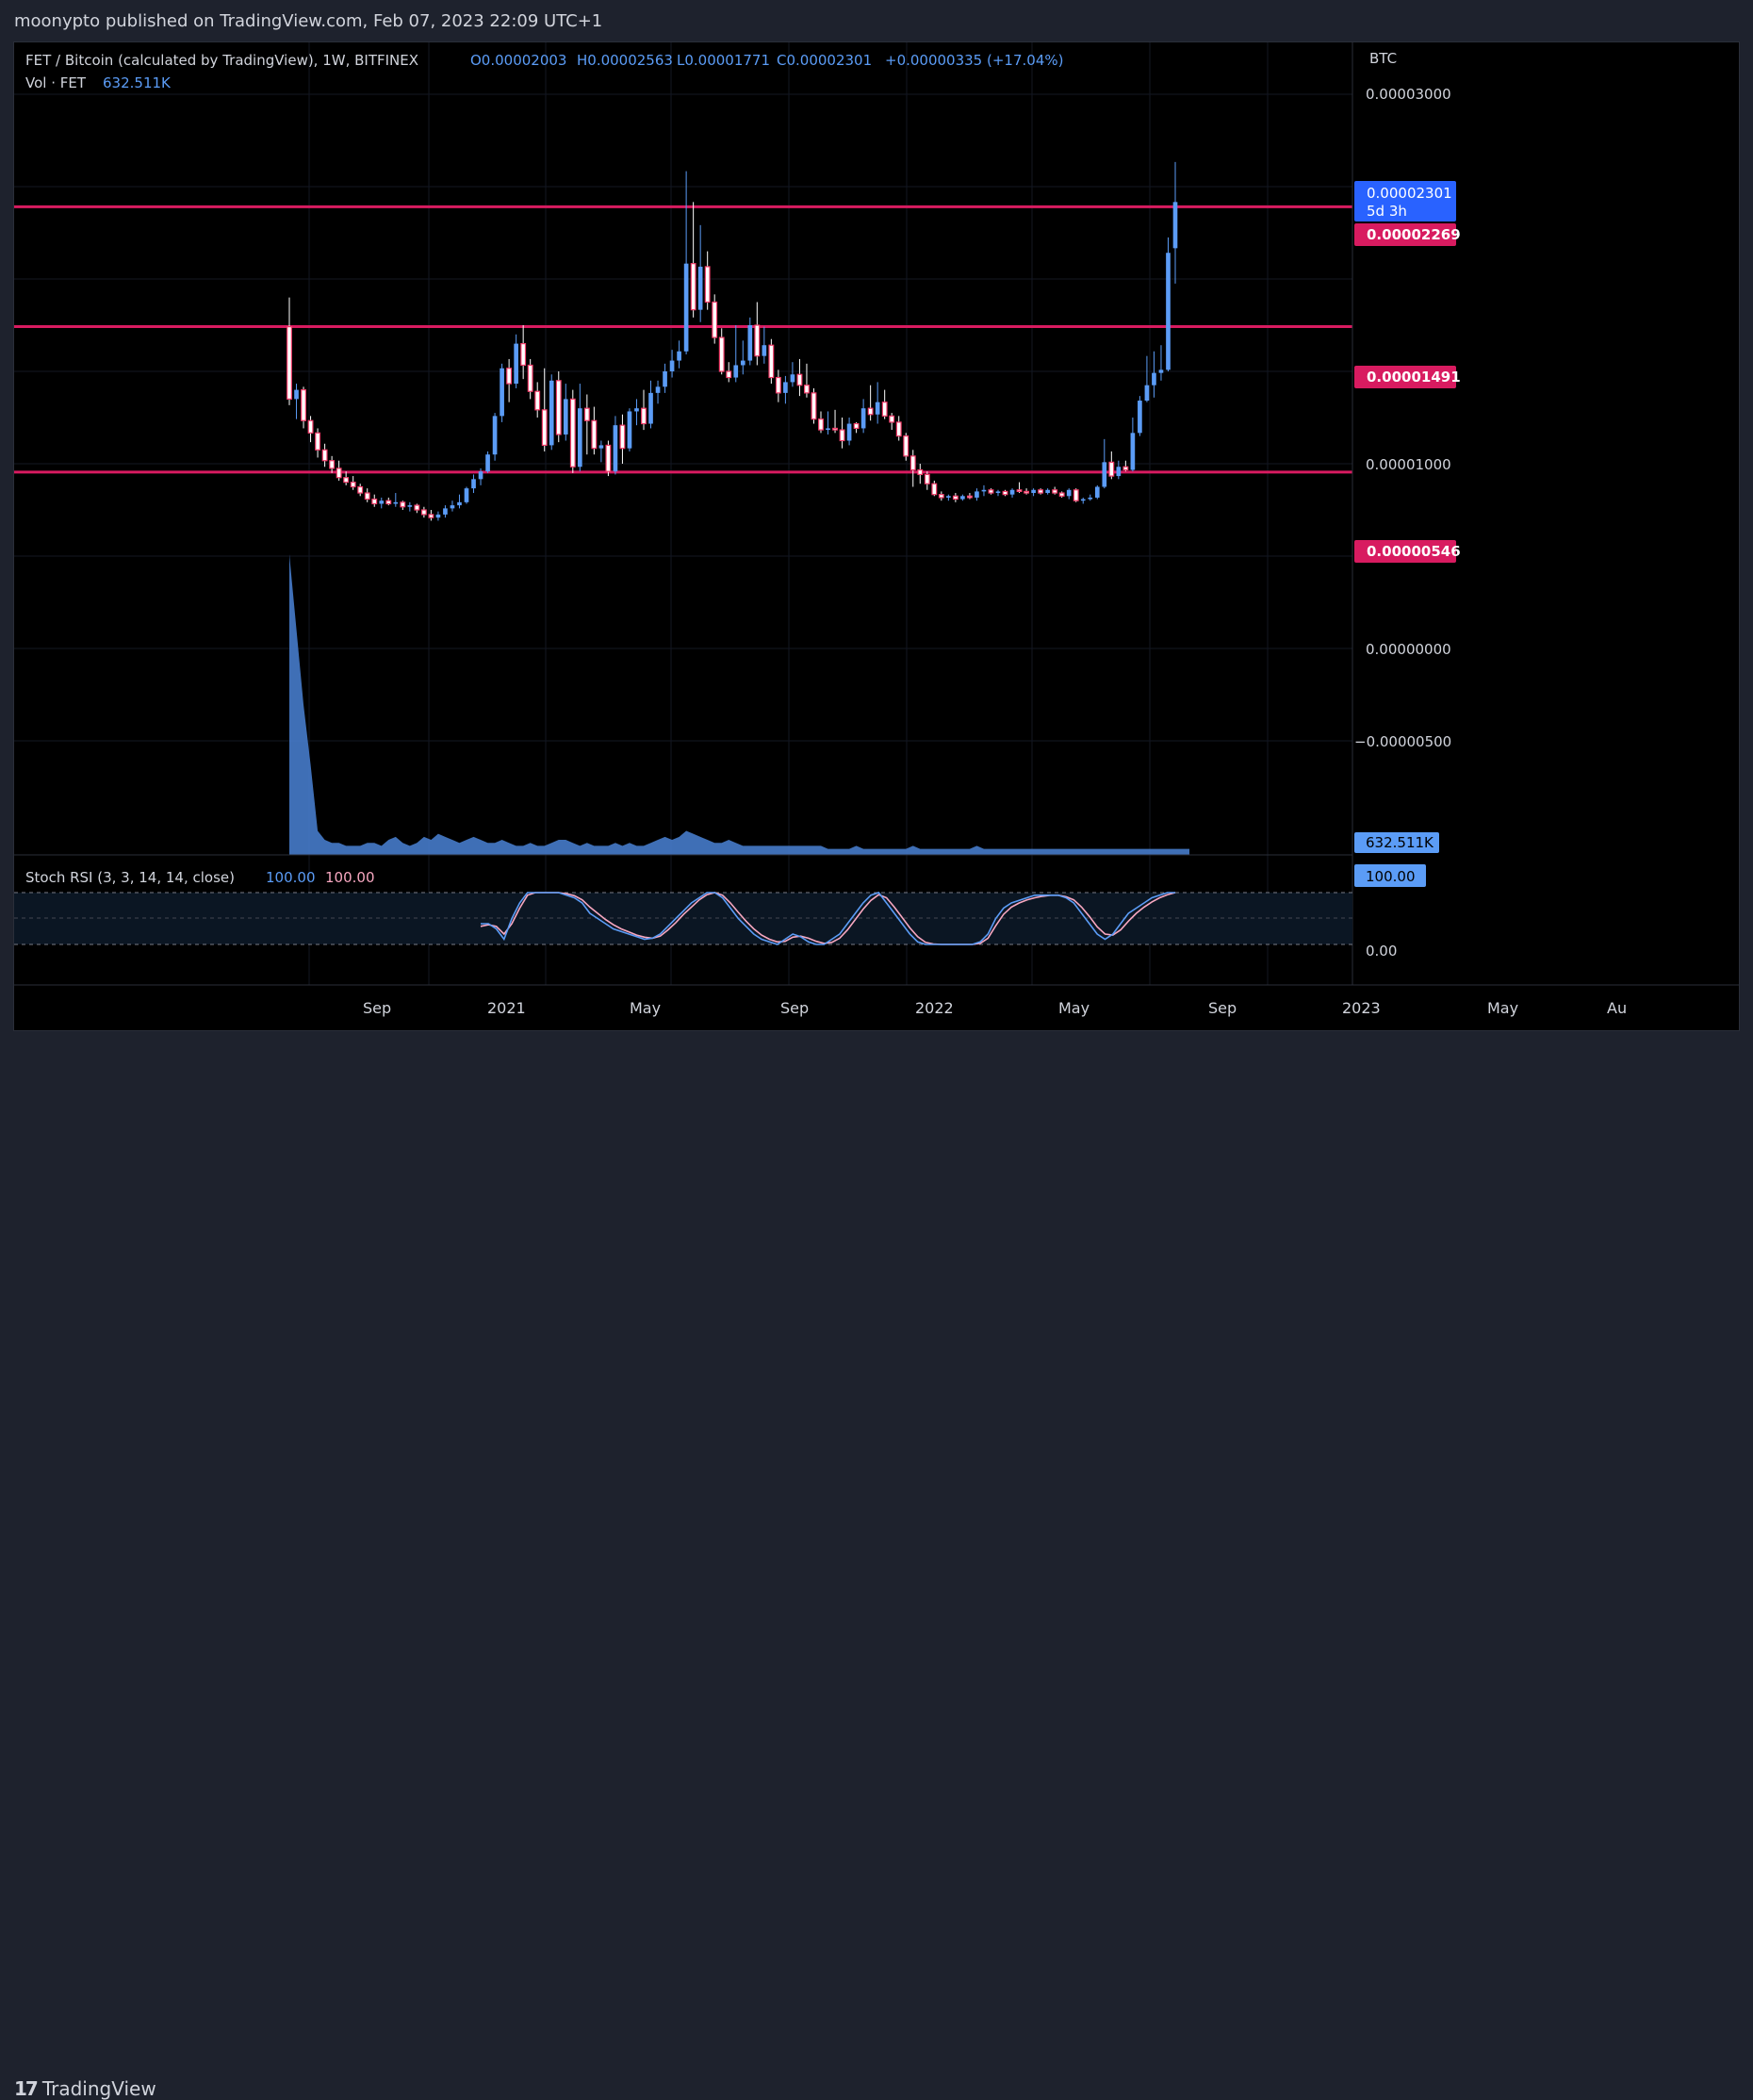  I want to click on level-badge: 0.00002269, so click(1407, 234).